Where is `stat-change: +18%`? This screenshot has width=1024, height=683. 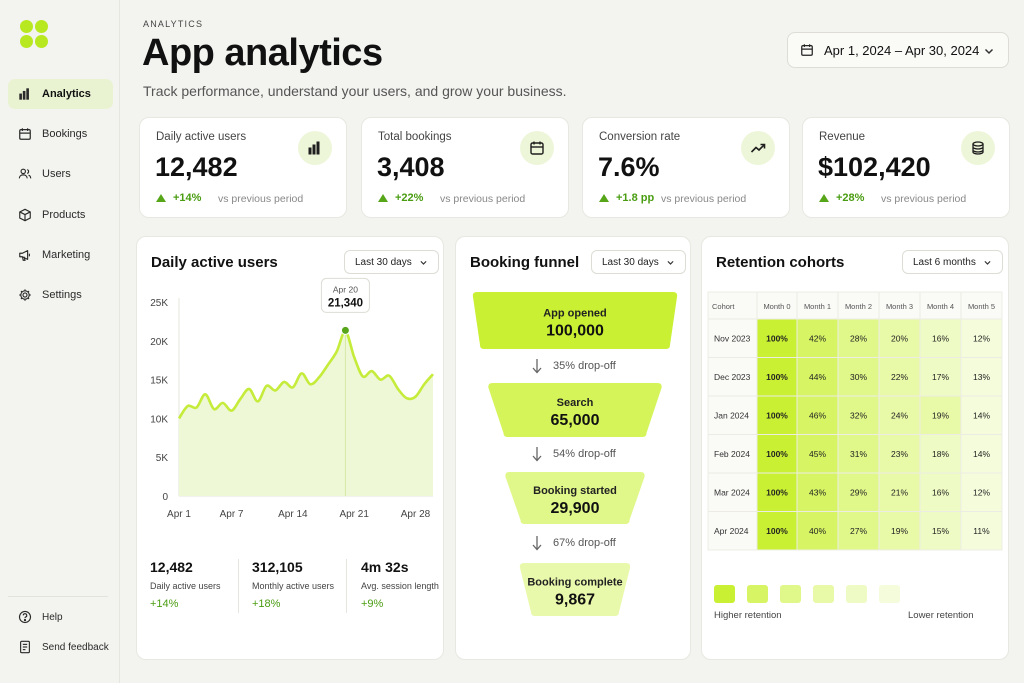
stat-change: +18% is located at coordinates (266, 604).